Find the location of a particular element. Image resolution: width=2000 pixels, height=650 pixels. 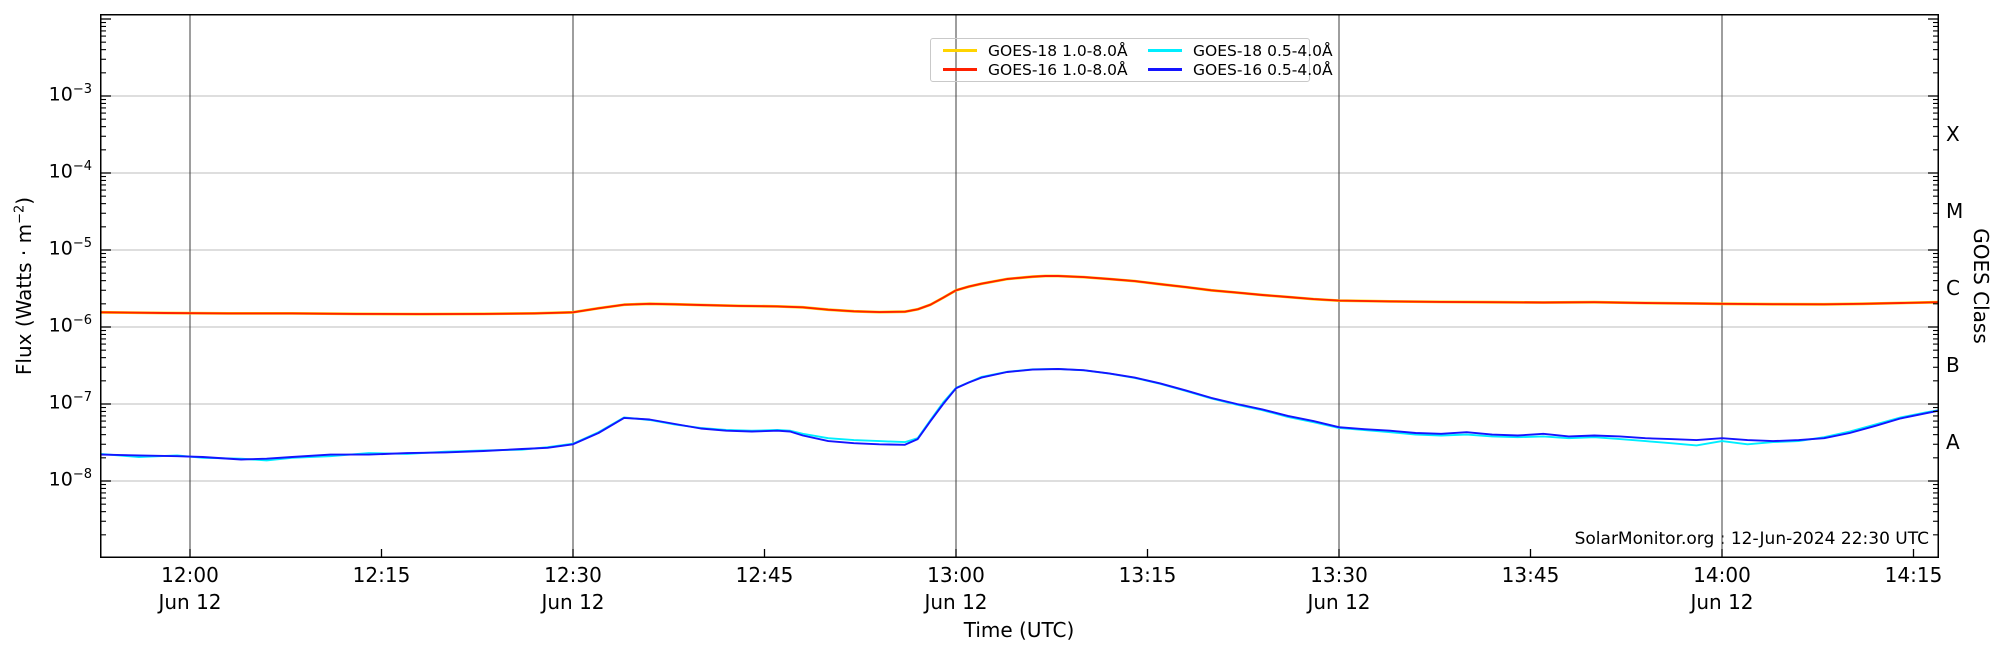

legend-item: GOES-16 0.5-4.0Å is located at coordinates (1234, 69).